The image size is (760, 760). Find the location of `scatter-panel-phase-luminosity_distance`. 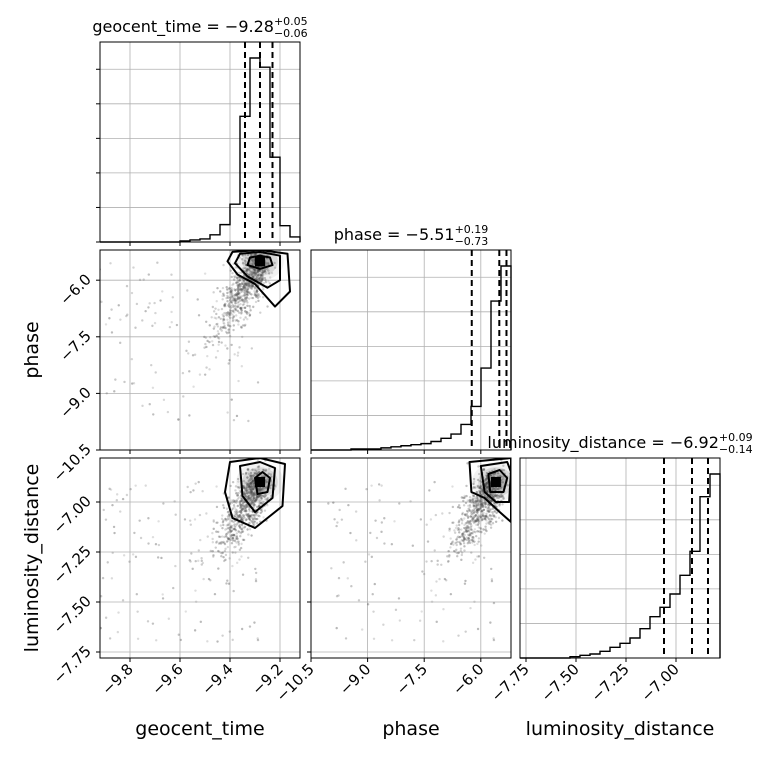

scatter-panel-phase-luminosity_distance is located at coordinates (409, 557).